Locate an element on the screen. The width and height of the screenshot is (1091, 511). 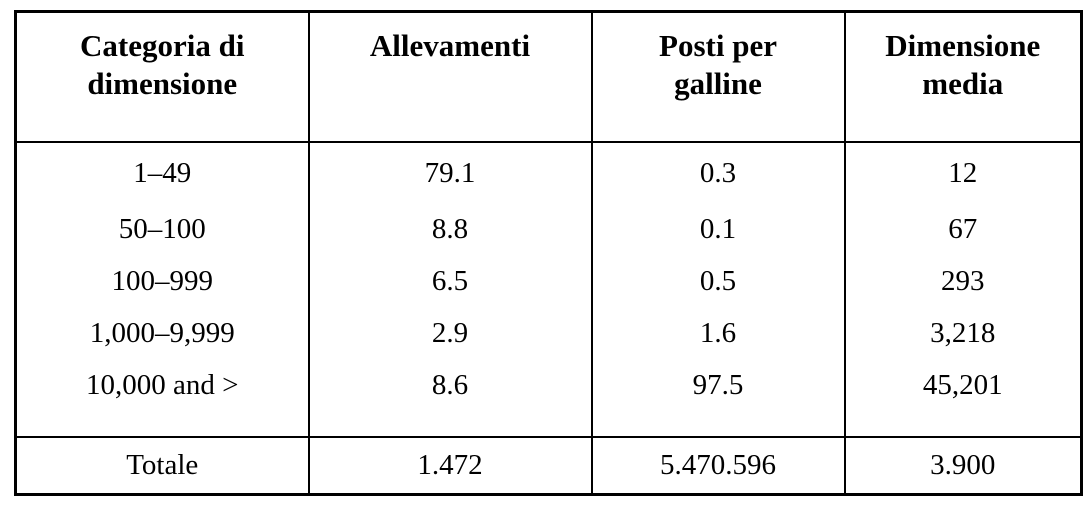
cell-posti-per-galline: 97.5 is located at coordinates (717, 385).